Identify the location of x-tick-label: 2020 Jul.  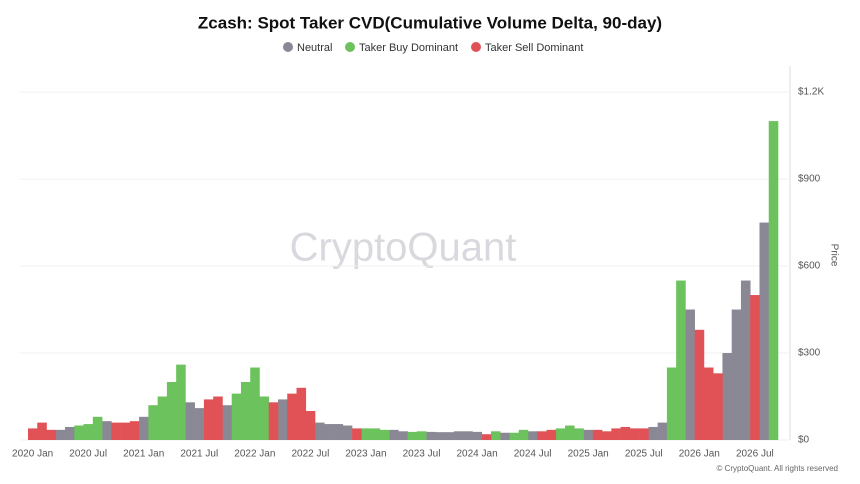
(88, 454).